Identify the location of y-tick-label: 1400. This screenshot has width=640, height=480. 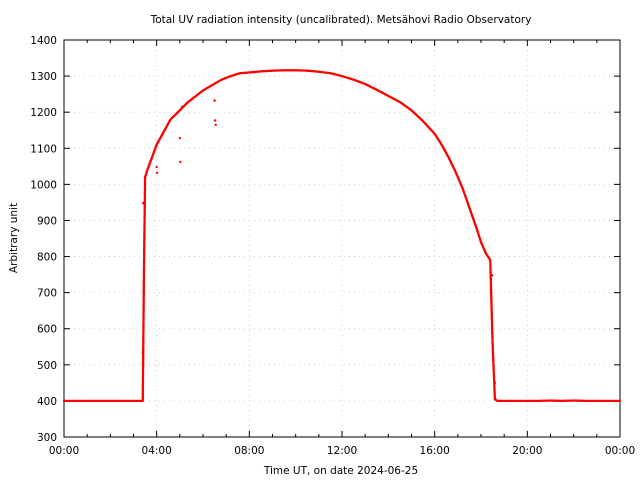
(43, 41).